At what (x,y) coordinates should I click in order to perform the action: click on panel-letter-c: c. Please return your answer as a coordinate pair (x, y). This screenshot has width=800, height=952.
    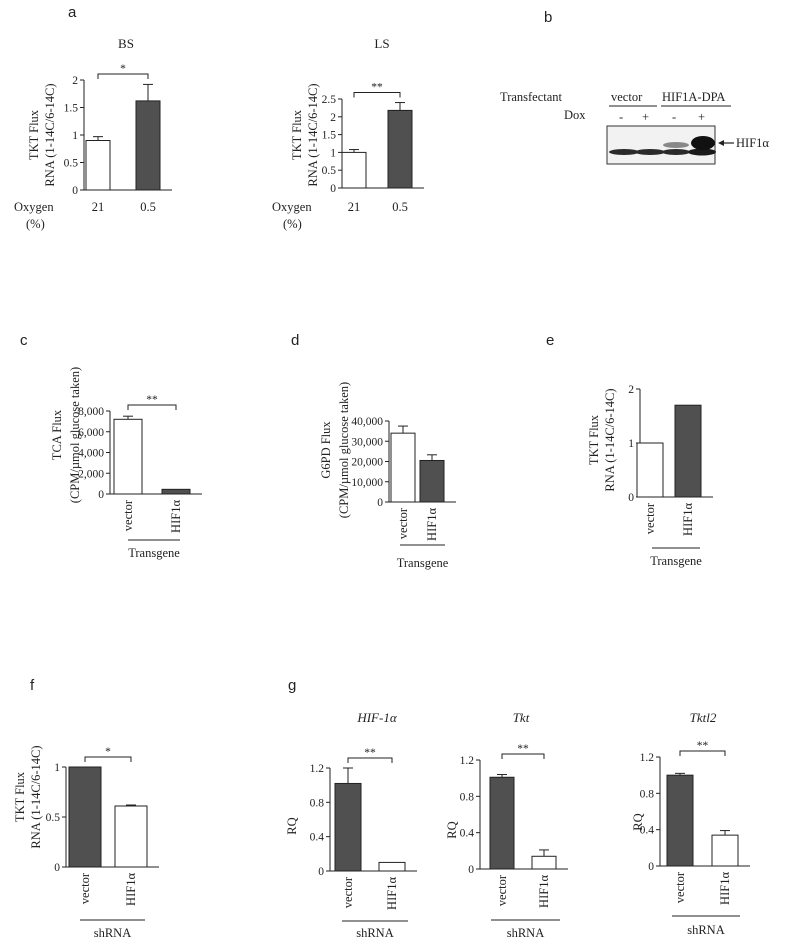
    Looking at the image, I should click on (24, 340).